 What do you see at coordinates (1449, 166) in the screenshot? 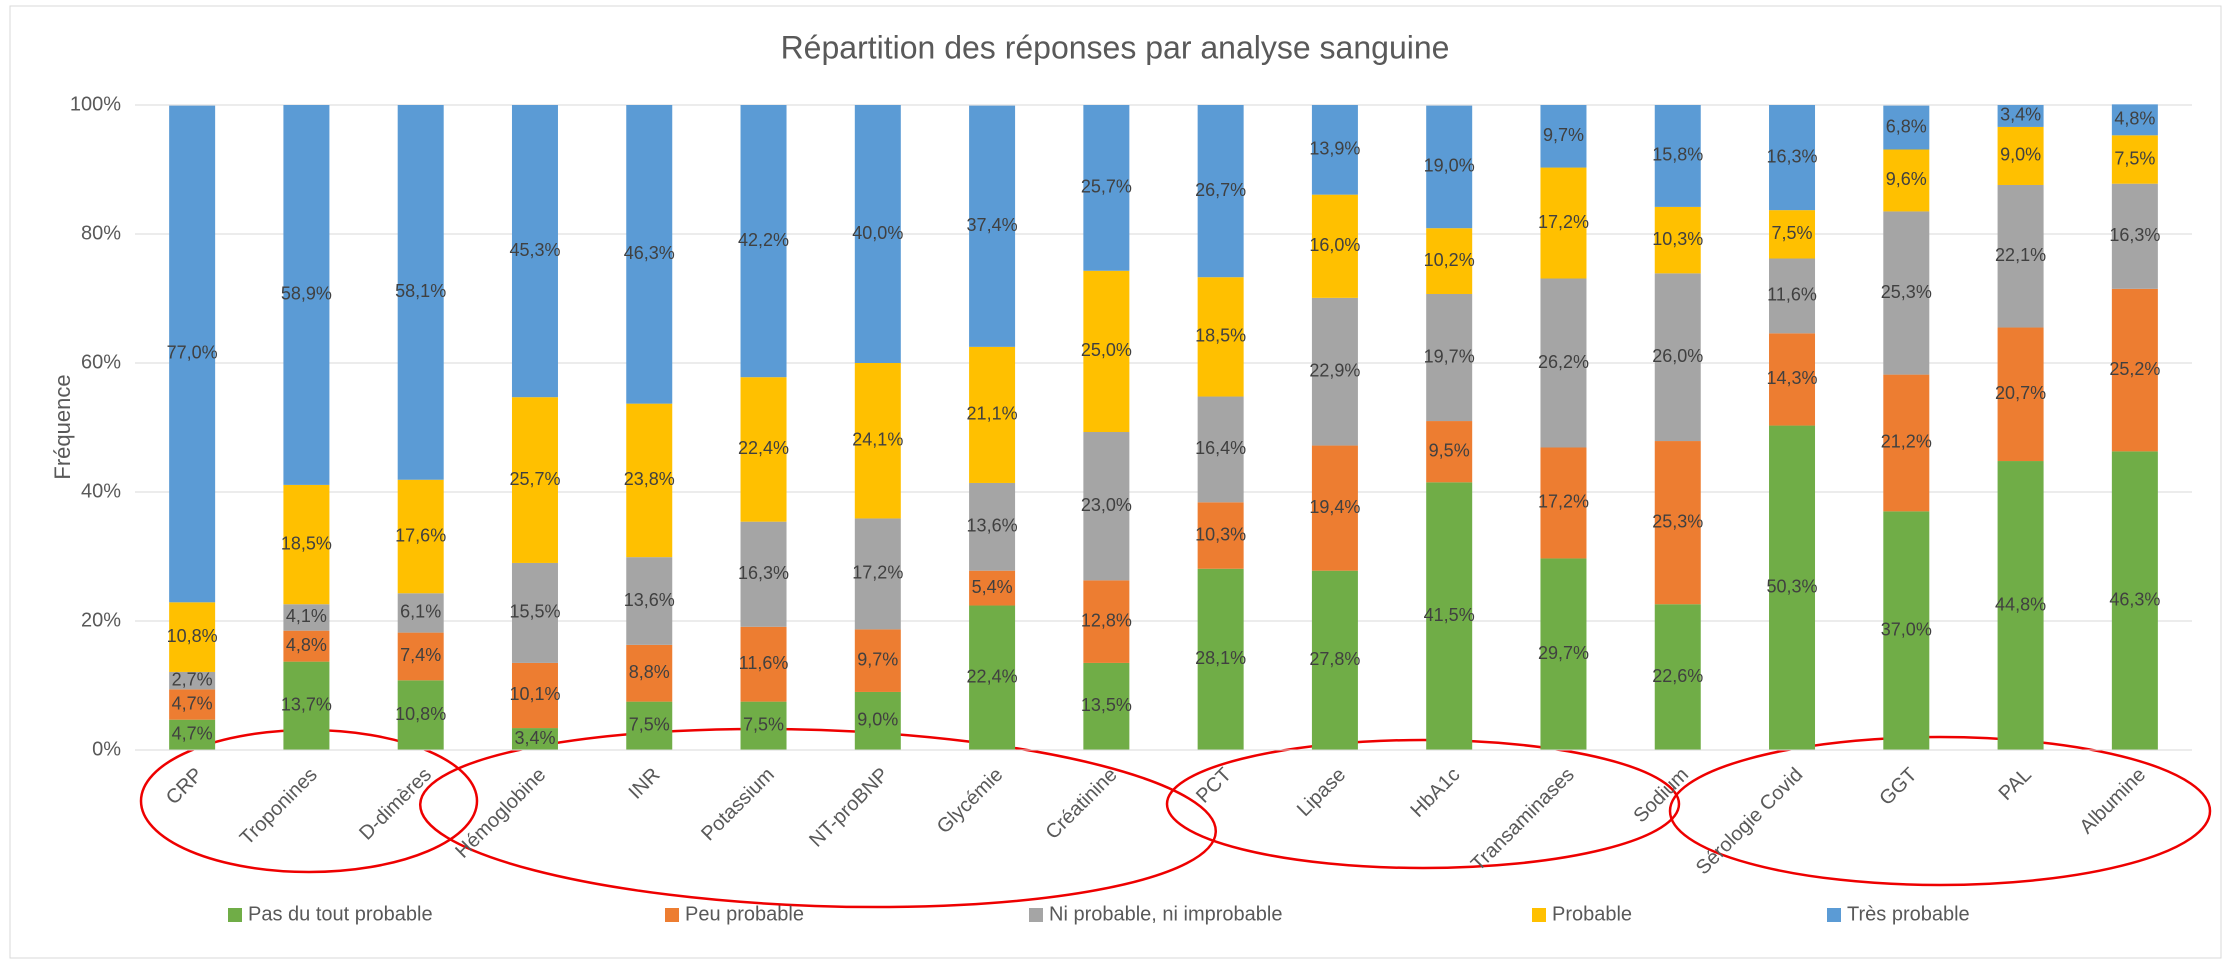
I see `data-label: 19,0%` at bounding box center [1449, 166].